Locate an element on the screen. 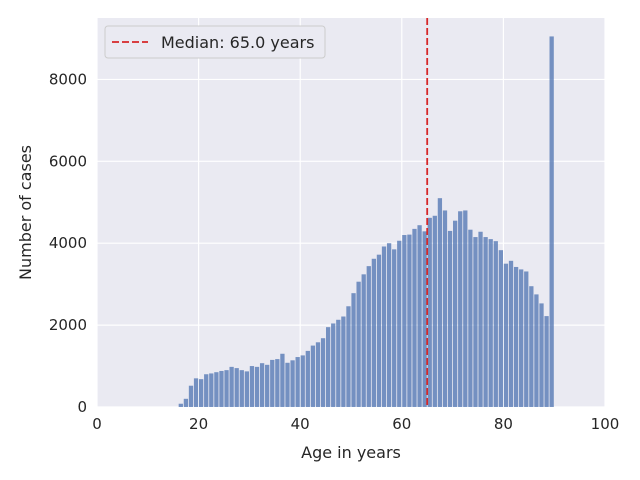  y-tick-label: 8000 is located at coordinates (68, 79).